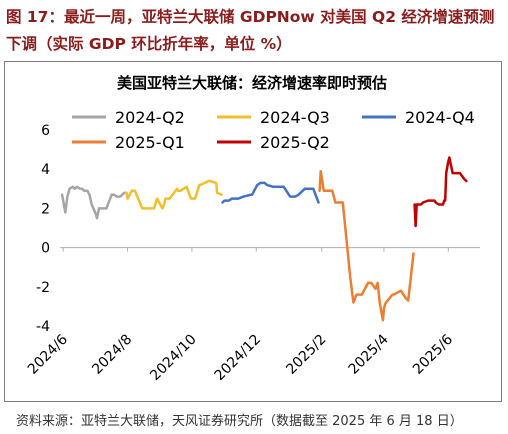 Image resolution: width=508 pixels, height=434 pixels. I want to click on chart-title: 美国亚特兰大联储：经济增速率即时预估, so click(252, 83).